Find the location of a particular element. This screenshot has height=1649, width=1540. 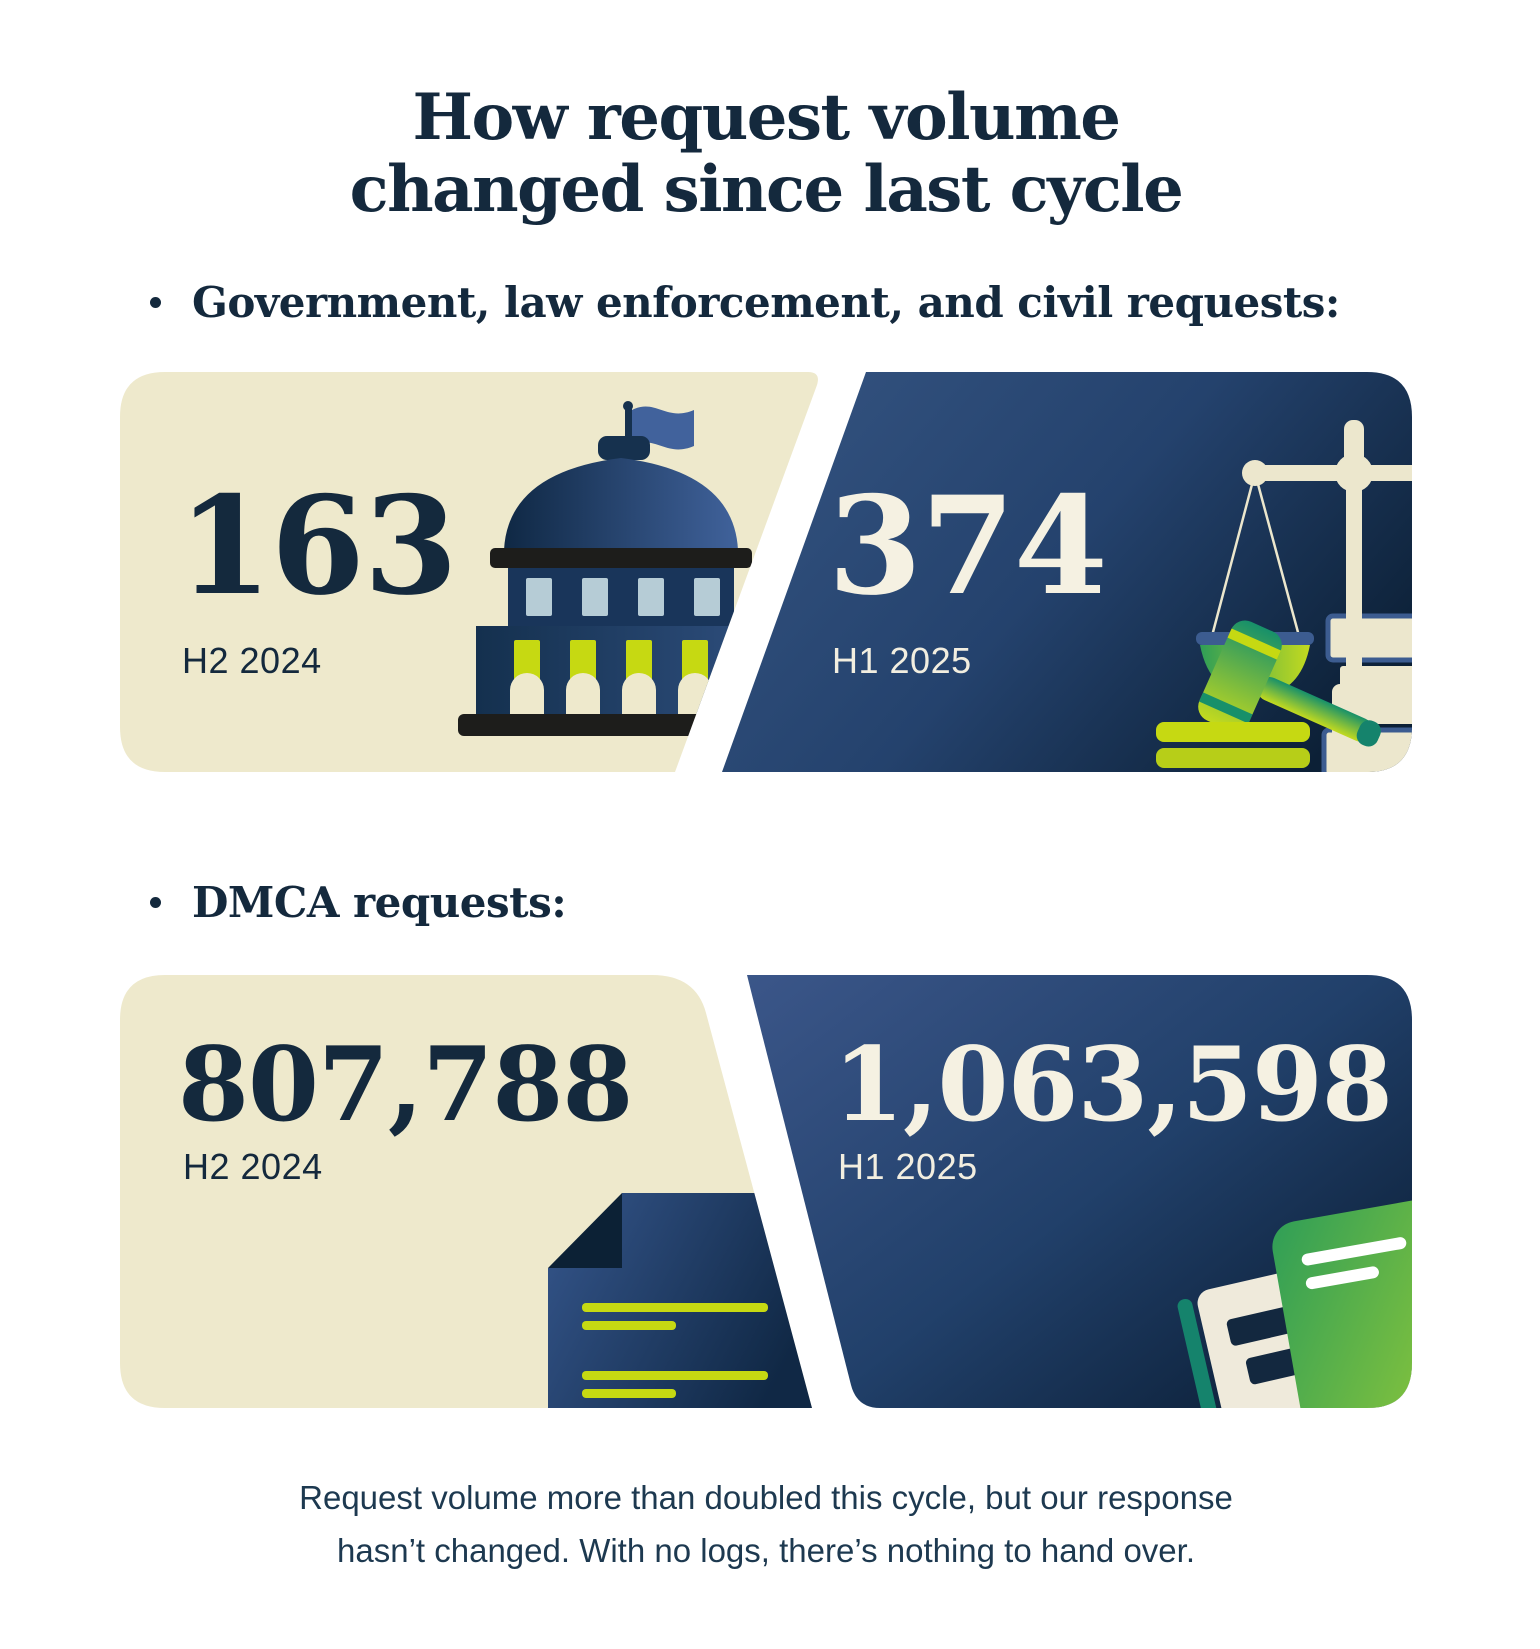

page-title-line1: How request volume is located at coordinates (767, 117).